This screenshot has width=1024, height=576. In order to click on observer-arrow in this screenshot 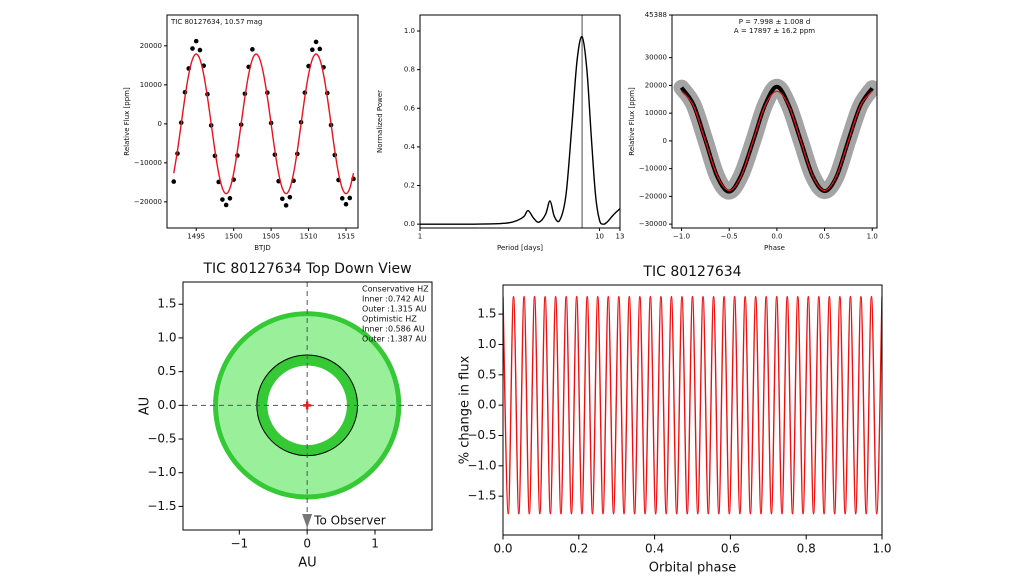, I will do `click(307, 521)`.